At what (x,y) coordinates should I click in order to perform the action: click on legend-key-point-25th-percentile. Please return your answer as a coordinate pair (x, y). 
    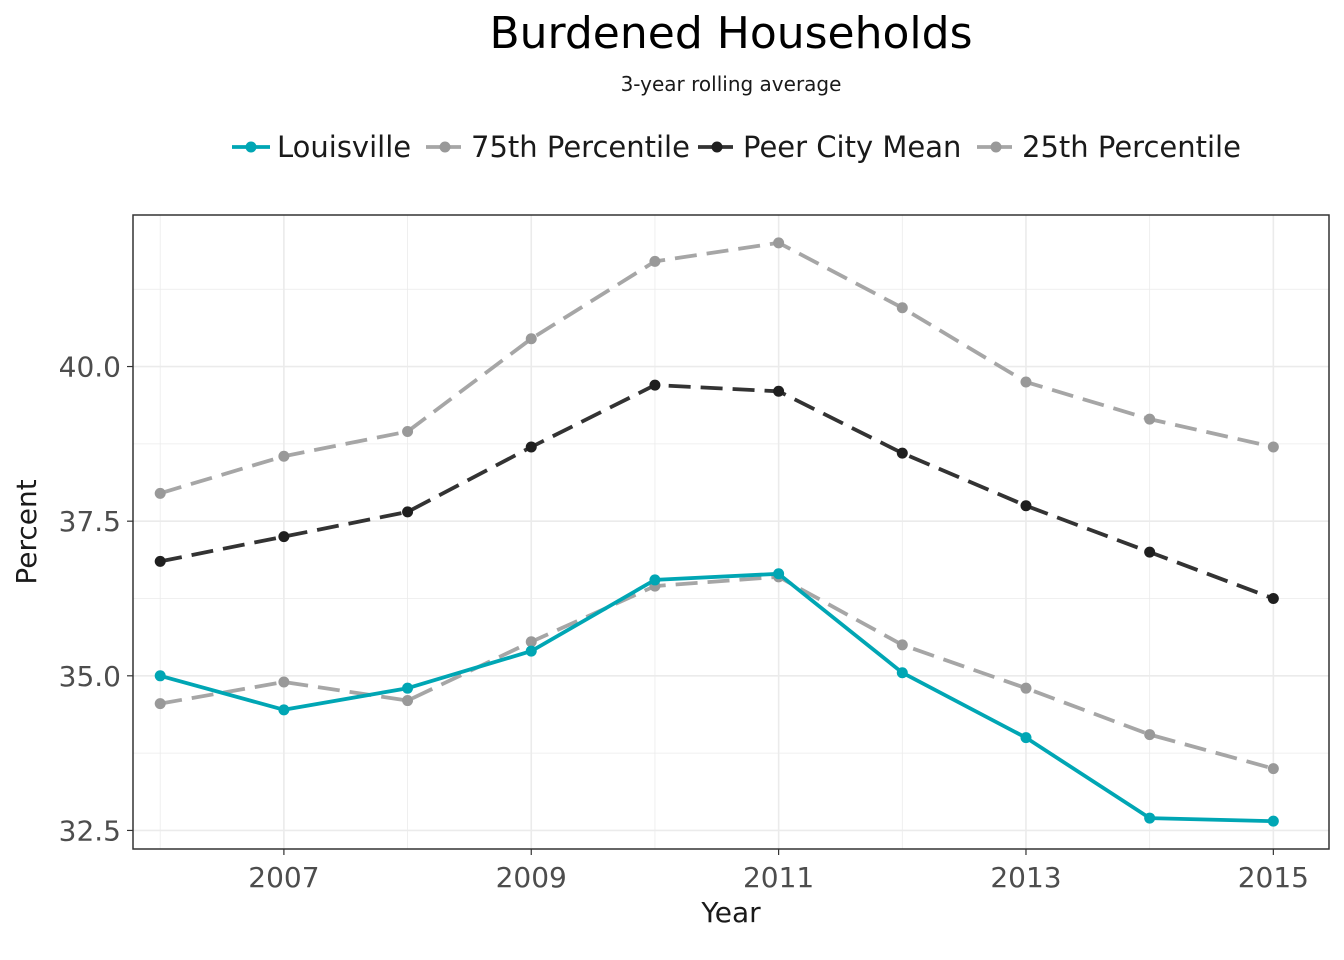
    Looking at the image, I should click on (996, 147).